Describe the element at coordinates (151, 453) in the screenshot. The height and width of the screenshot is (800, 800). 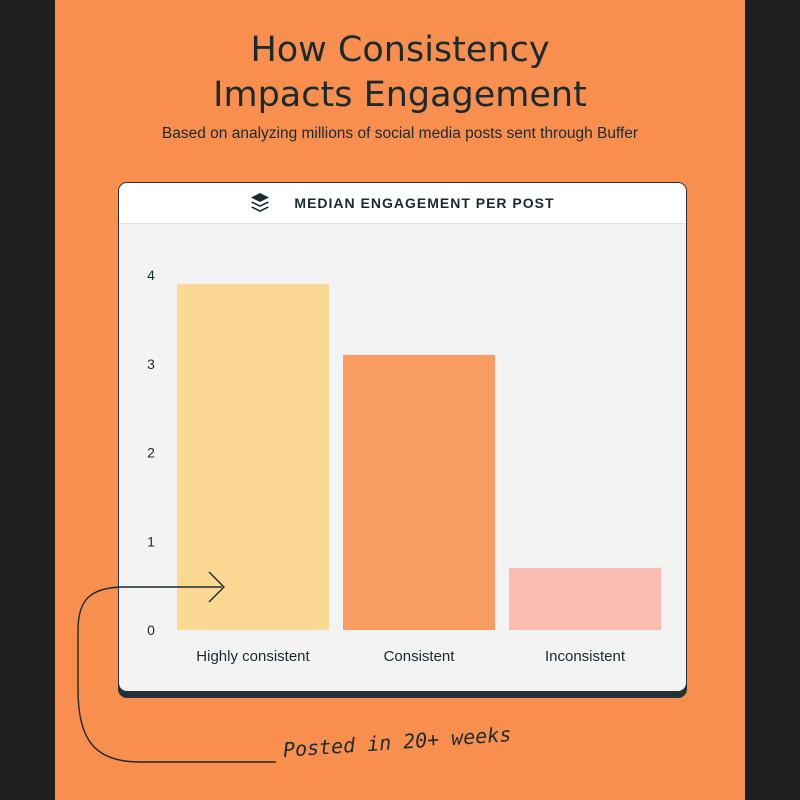
I see `y-tick-label: 2` at that location.